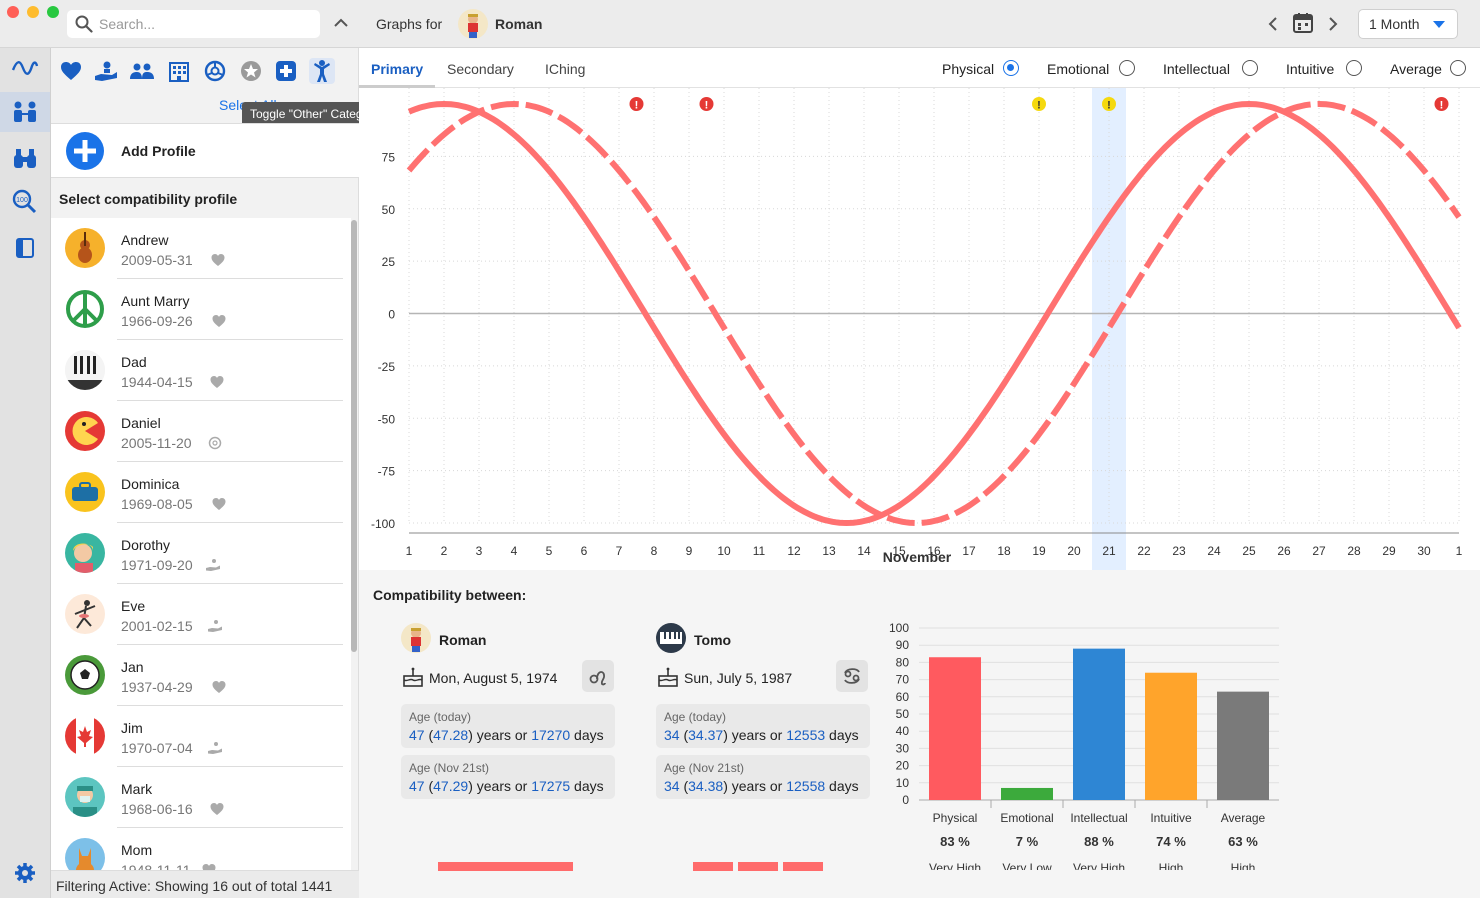 The height and width of the screenshot is (898, 1480). What do you see at coordinates (1389, 551) in the screenshot?
I see `x-tick-label: 29` at bounding box center [1389, 551].